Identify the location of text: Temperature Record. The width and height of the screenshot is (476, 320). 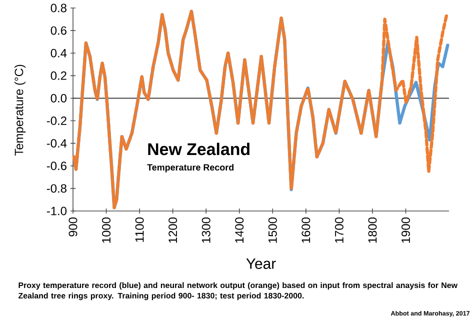
(190, 168).